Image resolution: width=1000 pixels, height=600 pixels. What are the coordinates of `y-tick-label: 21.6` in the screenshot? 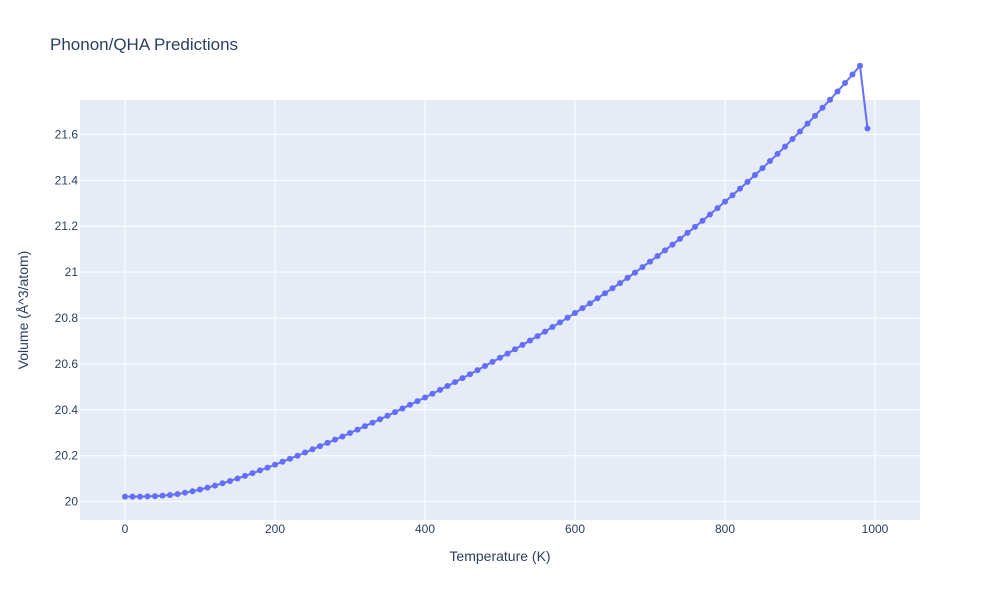 It's located at (67, 134).